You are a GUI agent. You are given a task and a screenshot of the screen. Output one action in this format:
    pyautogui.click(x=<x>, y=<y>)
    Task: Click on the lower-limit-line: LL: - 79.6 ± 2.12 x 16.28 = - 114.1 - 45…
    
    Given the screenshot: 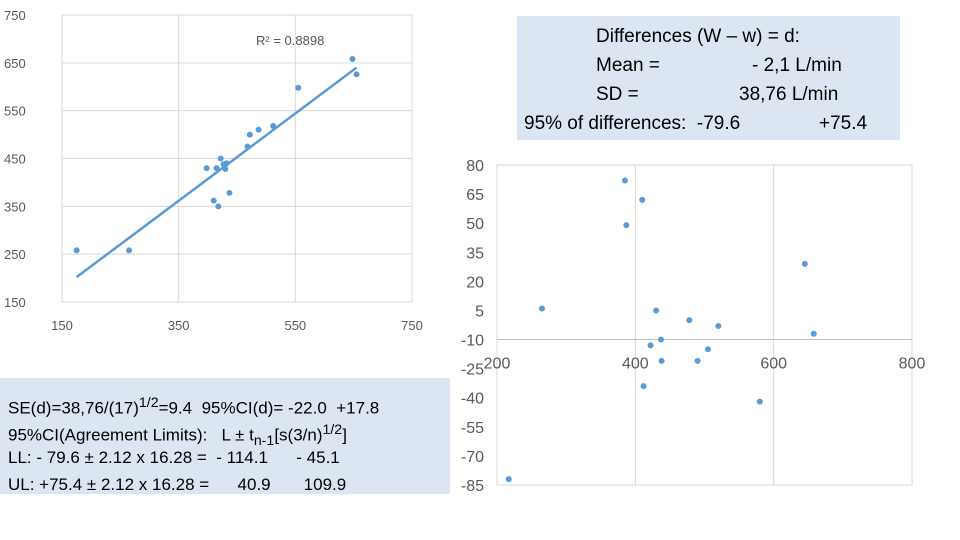 What is the action you would take?
    pyautogui.click(x=174, y=457)
    